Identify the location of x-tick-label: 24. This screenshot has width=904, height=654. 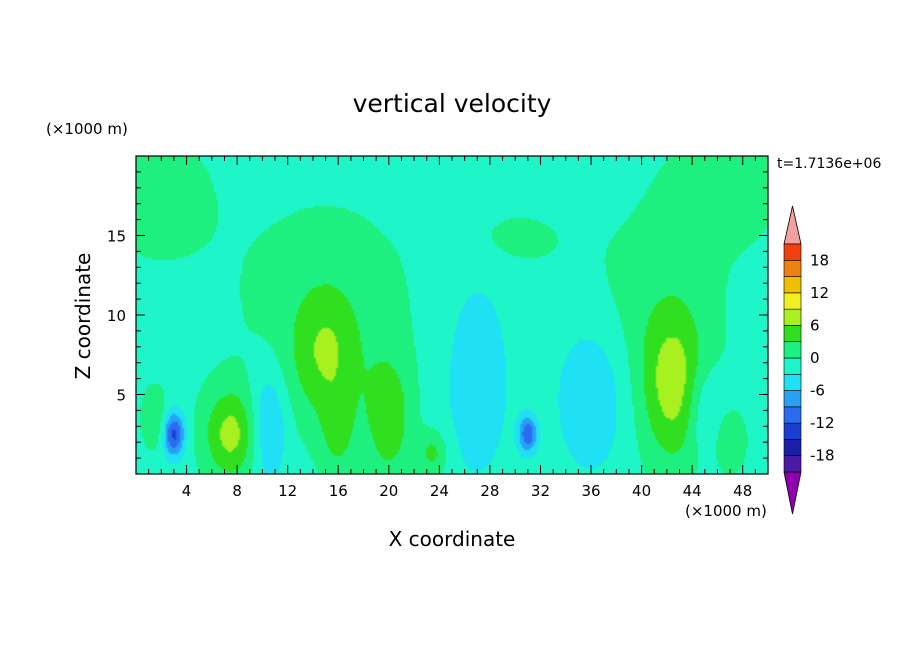
(439, 491).